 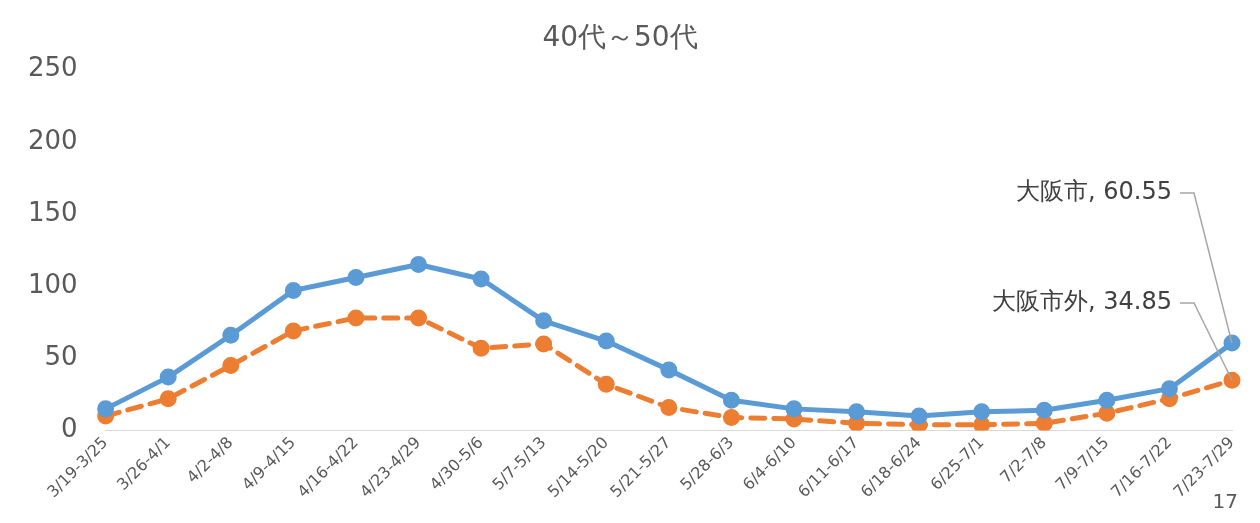 I want to click on text: 17, so click(x=1225, y=501).